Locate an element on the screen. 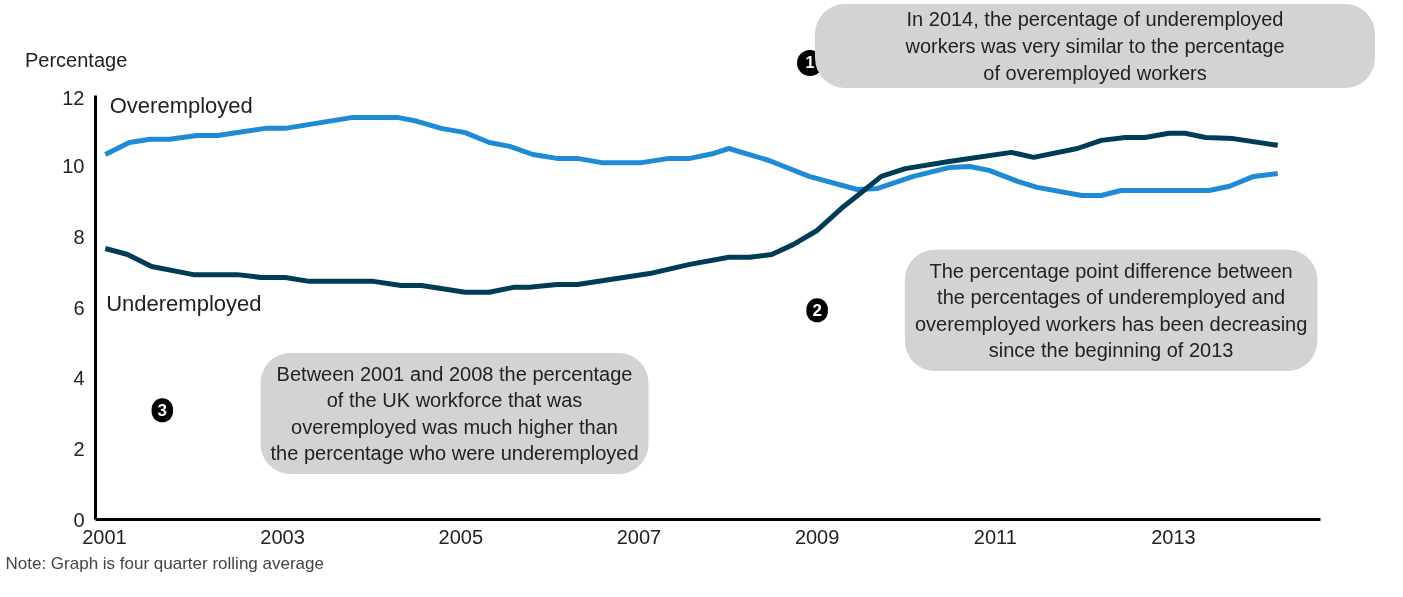 This screenshot has height=597, width=1403. y-tick-label: 8 is located at coordinates (79, 236).